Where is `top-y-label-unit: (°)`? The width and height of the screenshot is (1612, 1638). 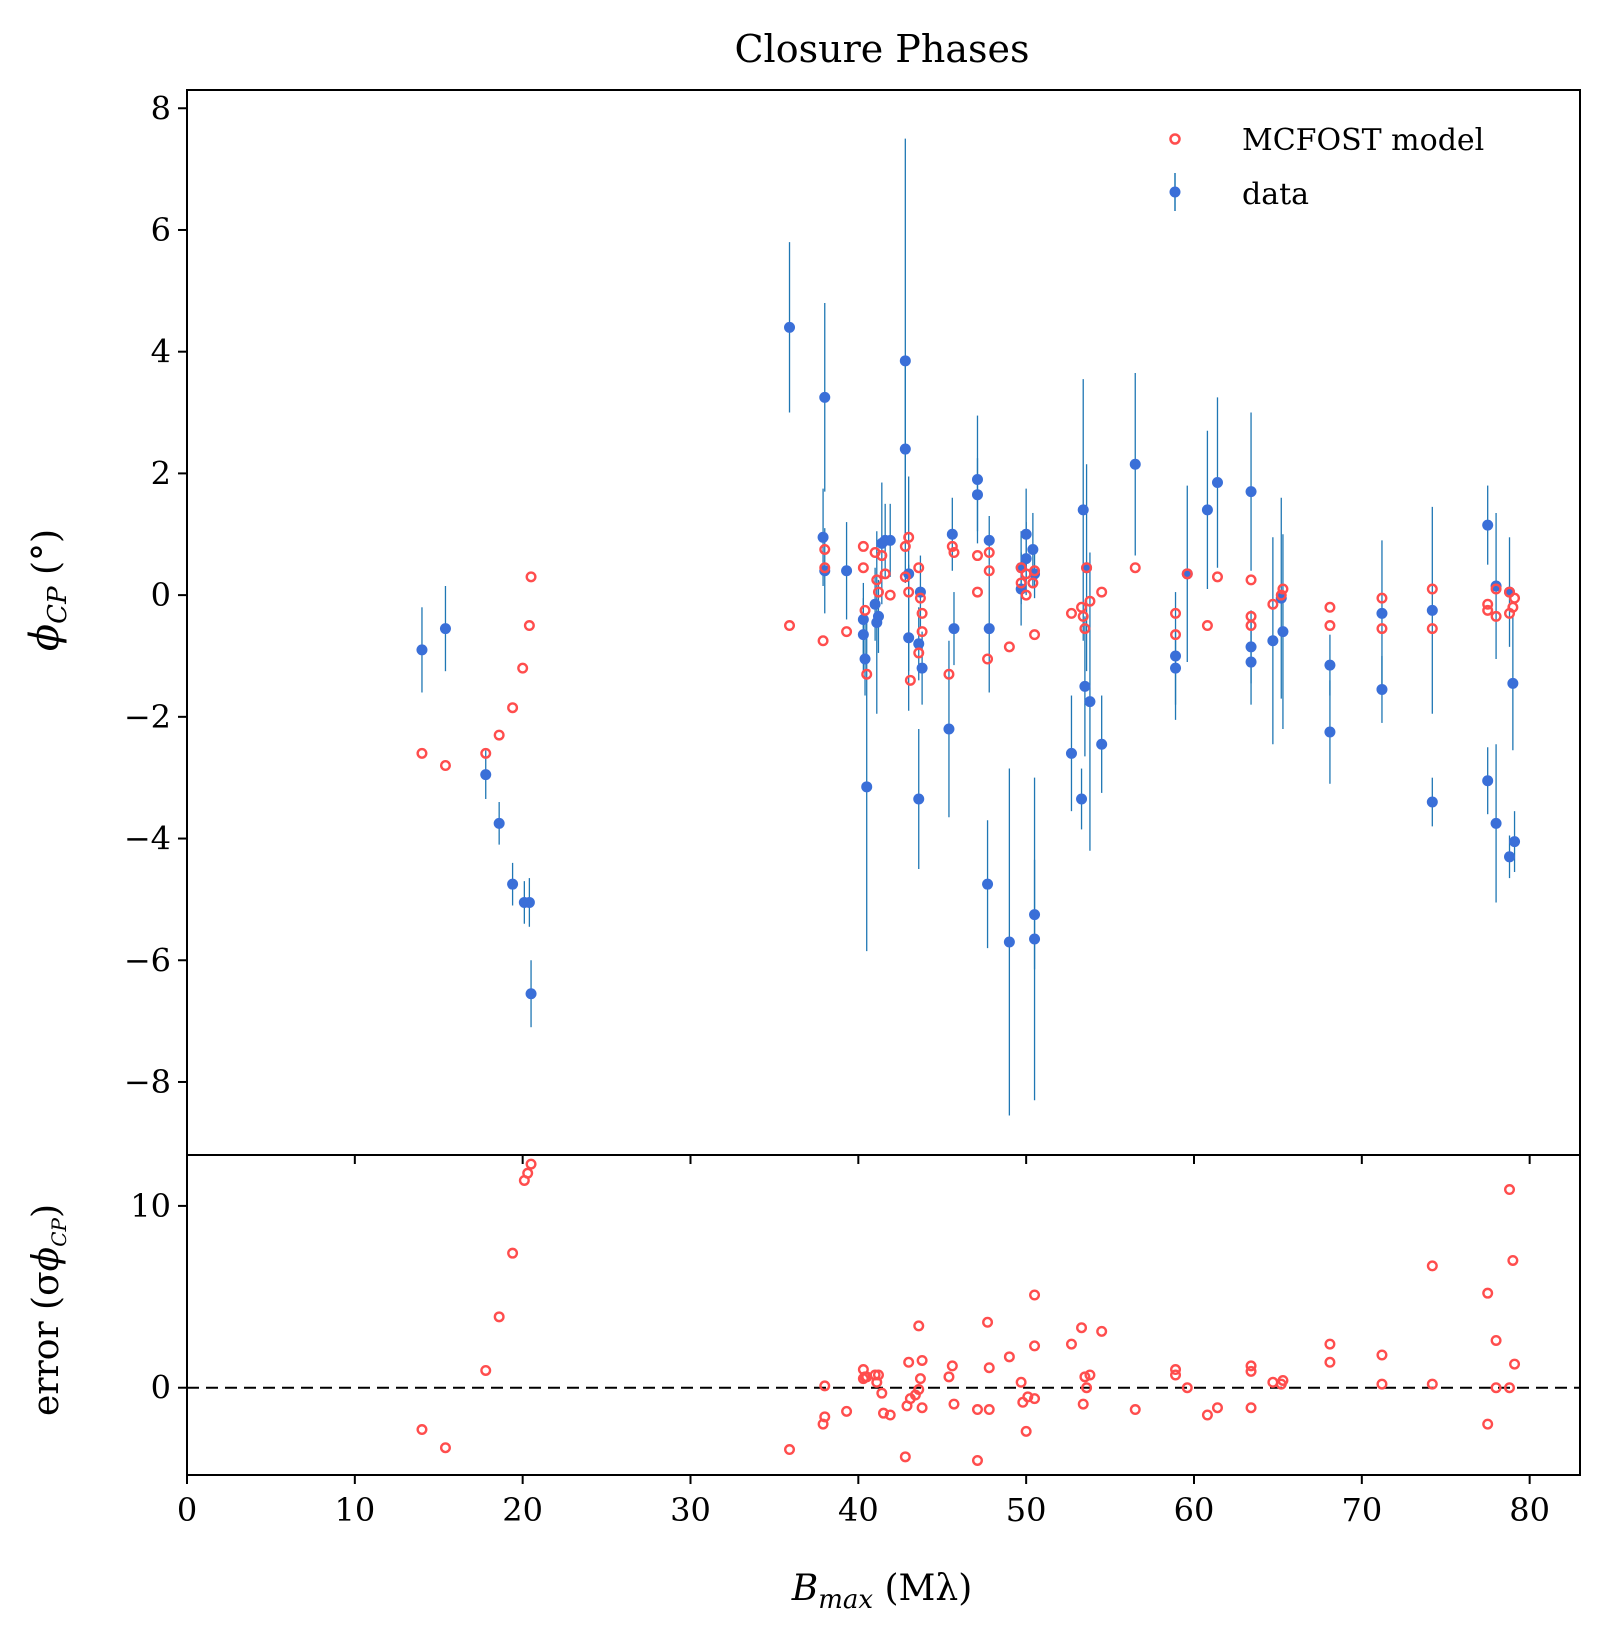 top-y-label-unit: (°) is located at coordinates (46, 558).